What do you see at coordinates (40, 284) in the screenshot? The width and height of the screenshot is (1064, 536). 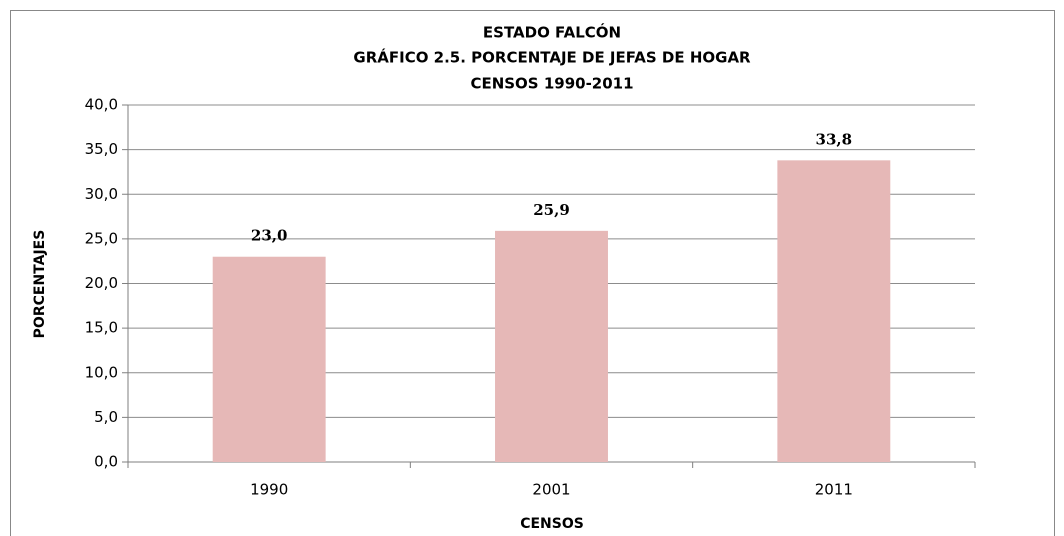 I see `y-axis-title: PORCENTAJES` at bounding box center [40, 284].